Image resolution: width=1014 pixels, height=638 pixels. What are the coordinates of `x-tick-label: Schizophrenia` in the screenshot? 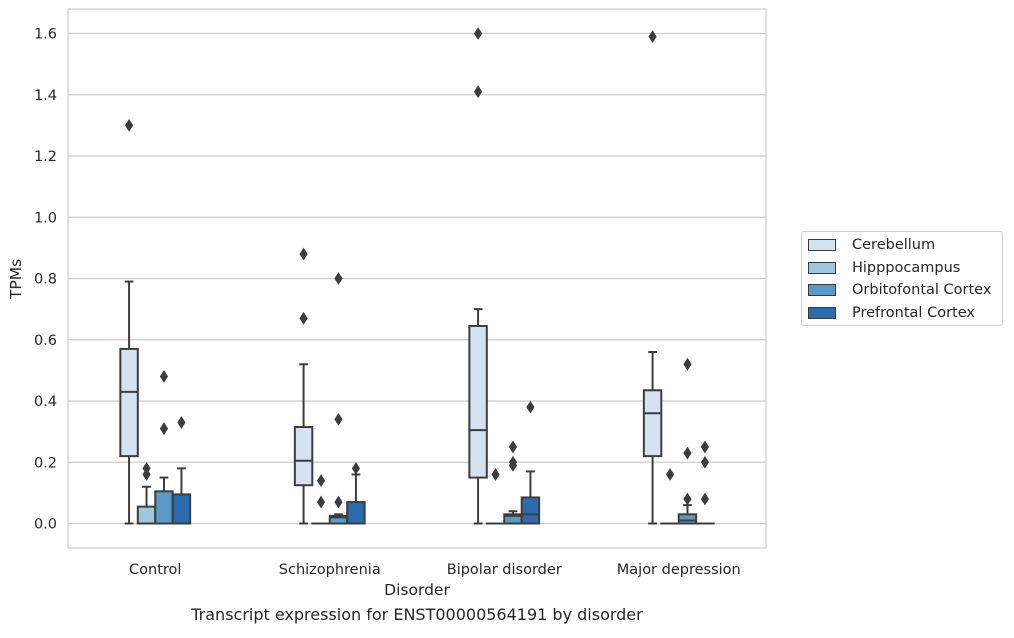 It's located at (330, 570).